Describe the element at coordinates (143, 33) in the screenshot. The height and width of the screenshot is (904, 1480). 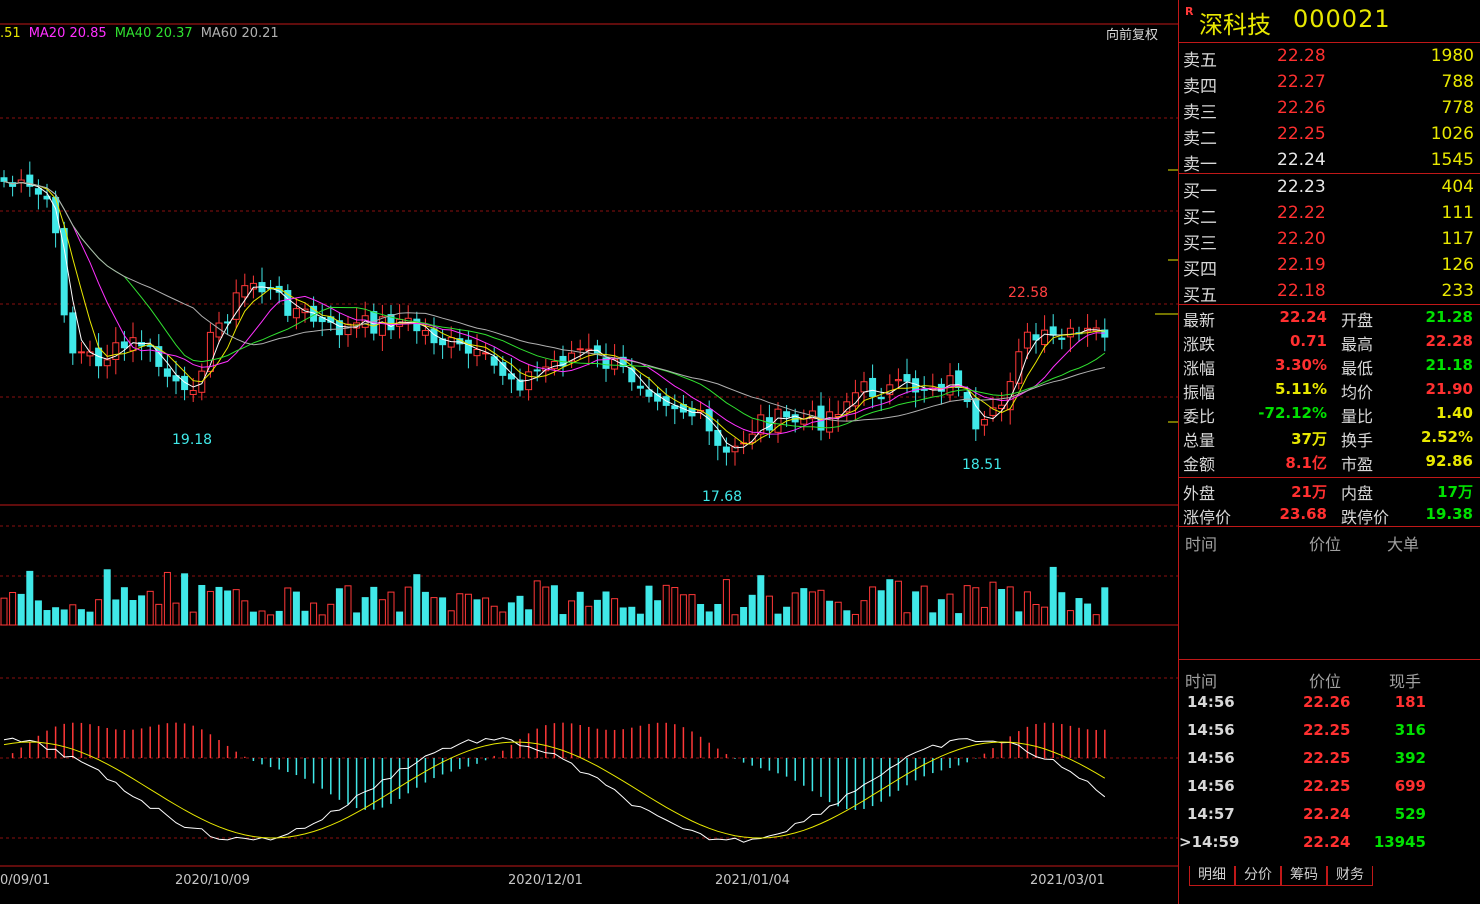
I see `ma-legend: .51 MA20 20.85 MA40 20.37 MA60 20.21` at that location.